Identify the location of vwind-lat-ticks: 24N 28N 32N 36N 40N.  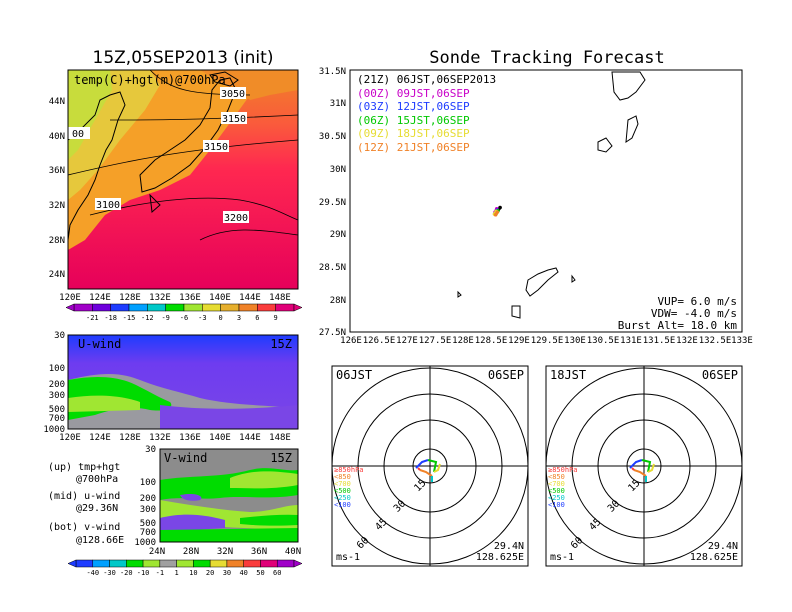
(225, 552).